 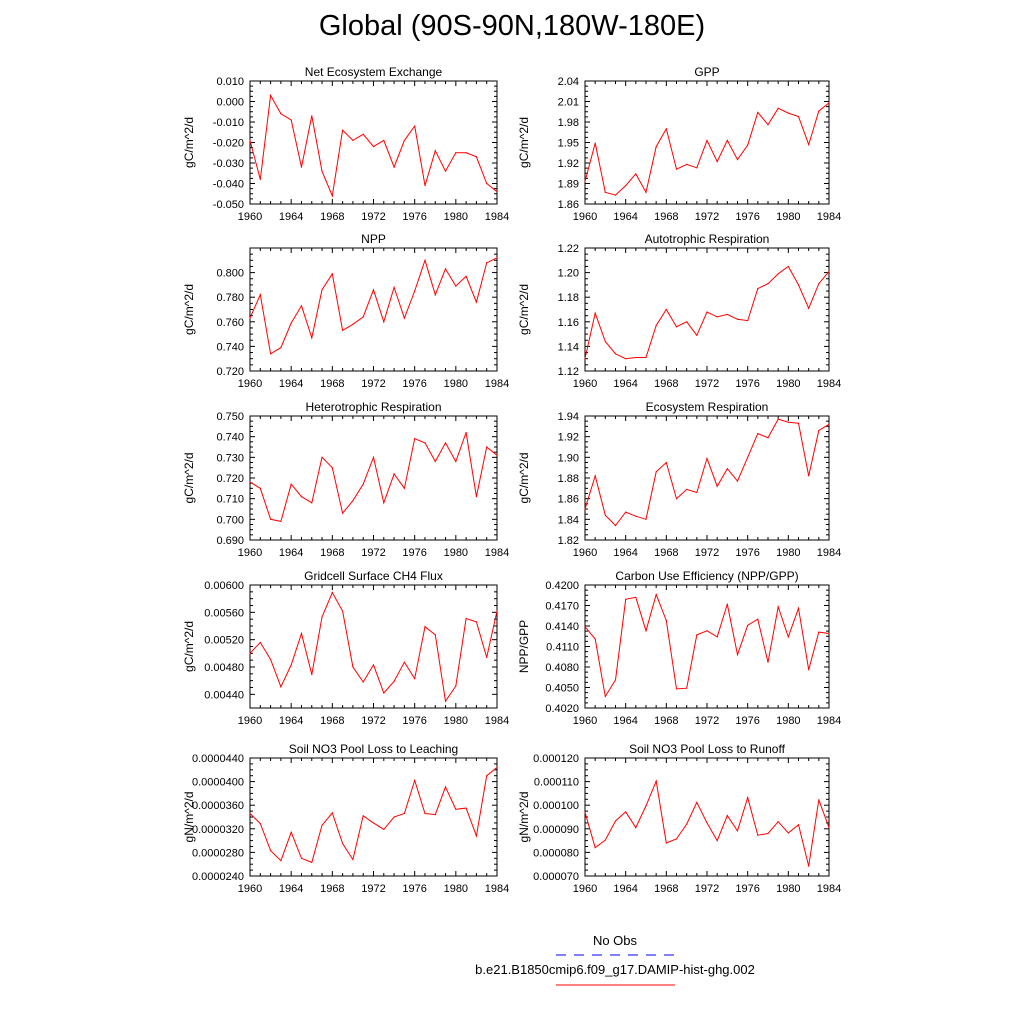 I want to click on y-tick-label: 0.800, so click(x=230, y=274).